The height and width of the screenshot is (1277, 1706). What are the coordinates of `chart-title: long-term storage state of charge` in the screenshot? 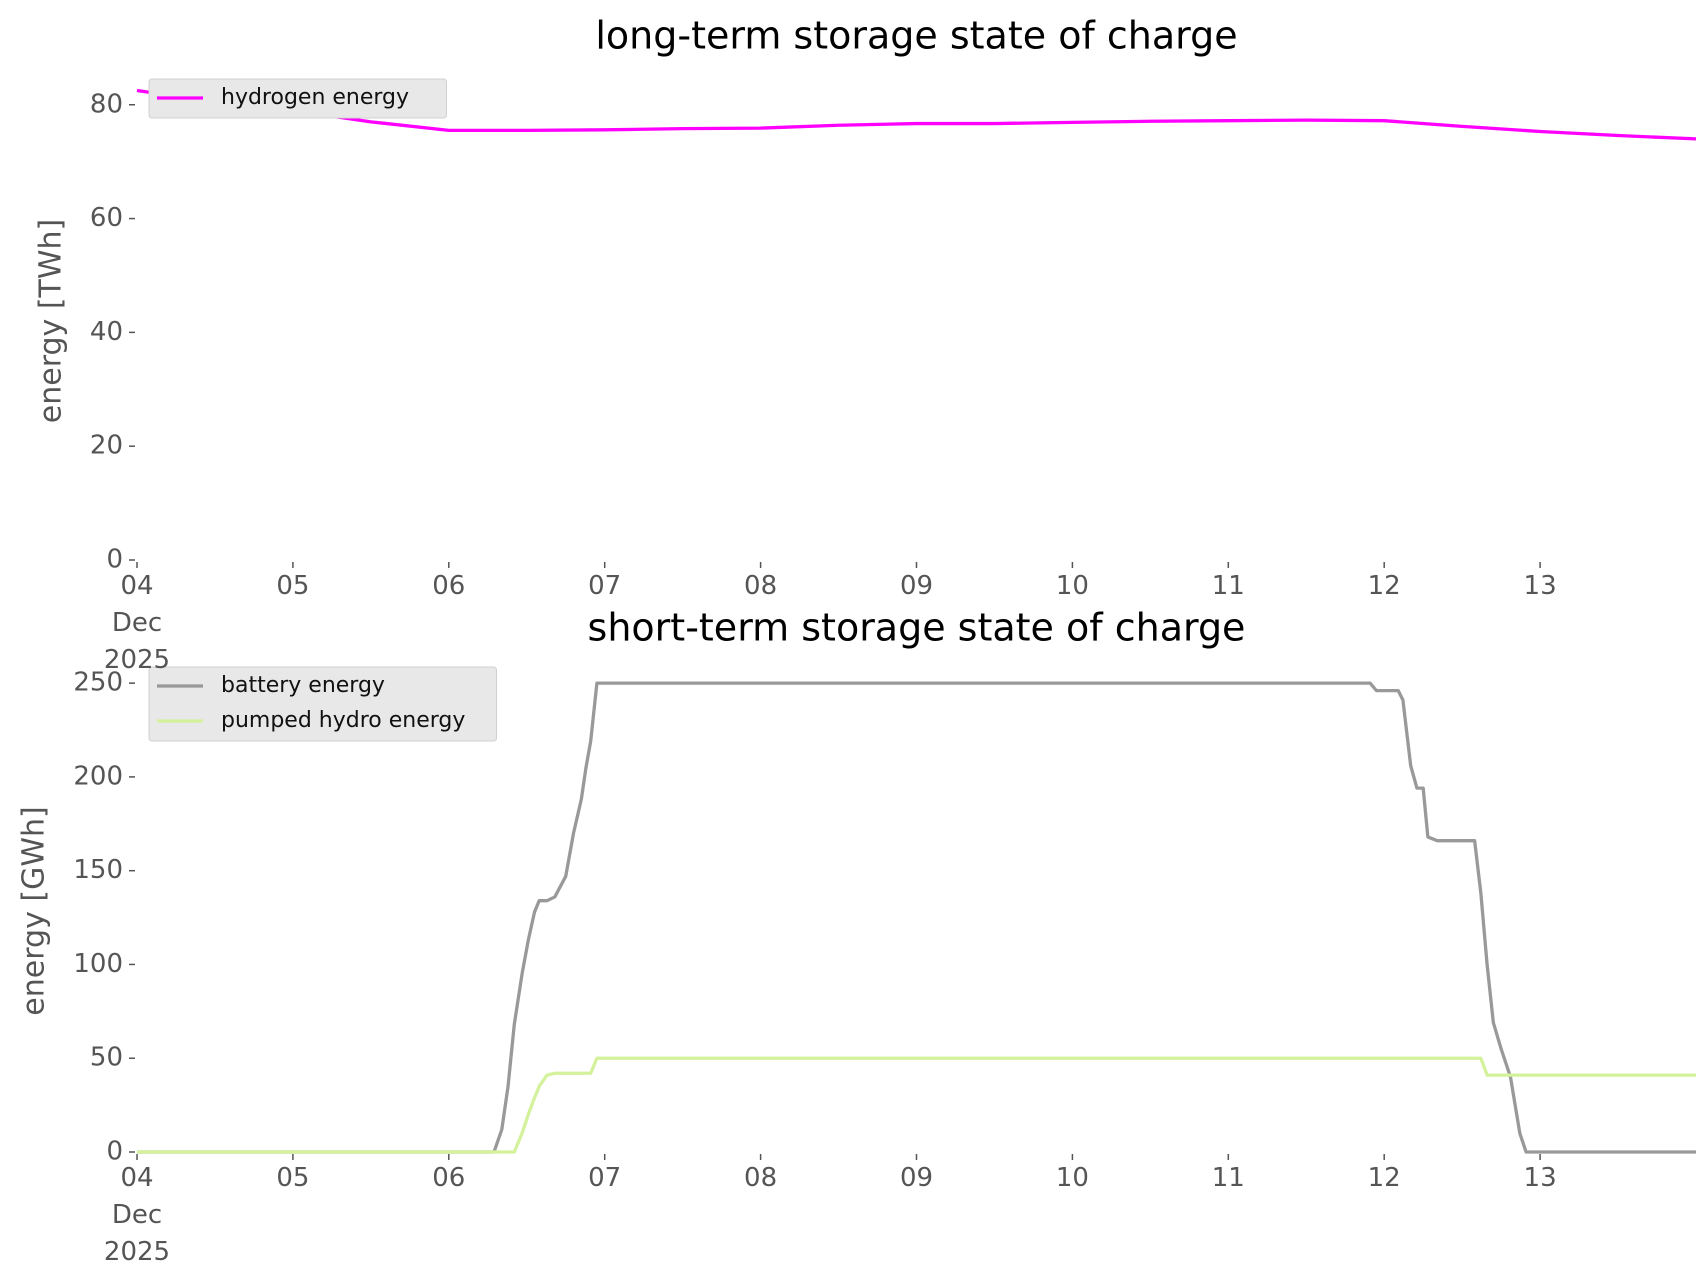 It's located at (916, 36).